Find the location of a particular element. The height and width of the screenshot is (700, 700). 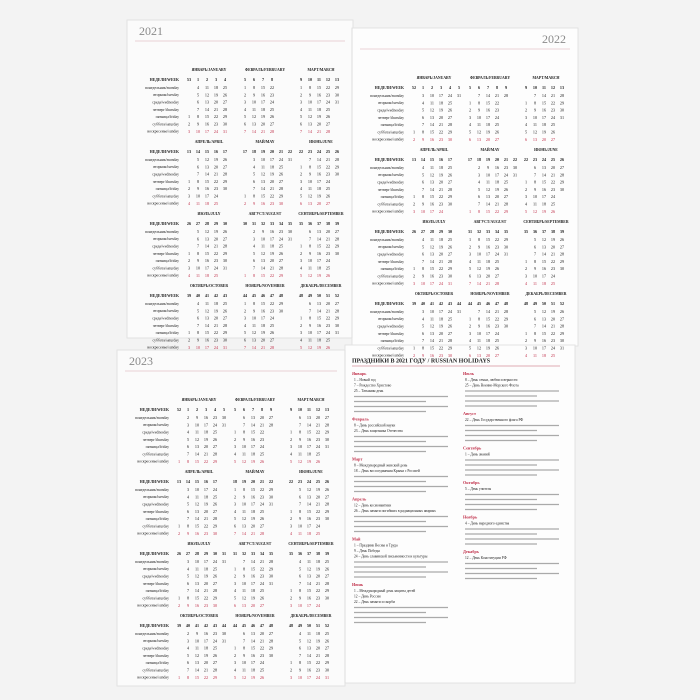

week-number: 14 is located at coordinates (423, 159).